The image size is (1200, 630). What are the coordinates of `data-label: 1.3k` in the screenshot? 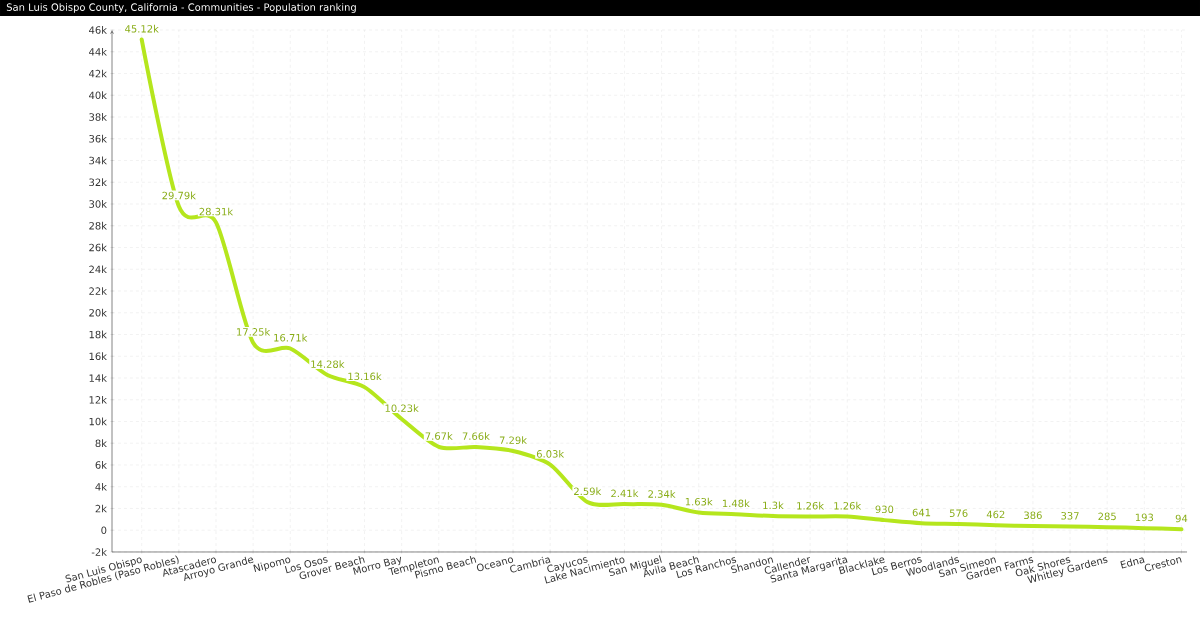 It's located at (773, 505).